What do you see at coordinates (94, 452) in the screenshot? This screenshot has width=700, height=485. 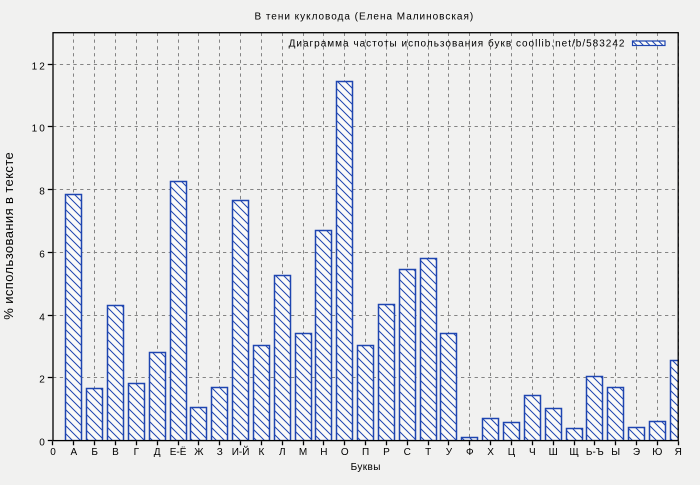 I see `svg-text: Б` at bounding box center [94, 452].